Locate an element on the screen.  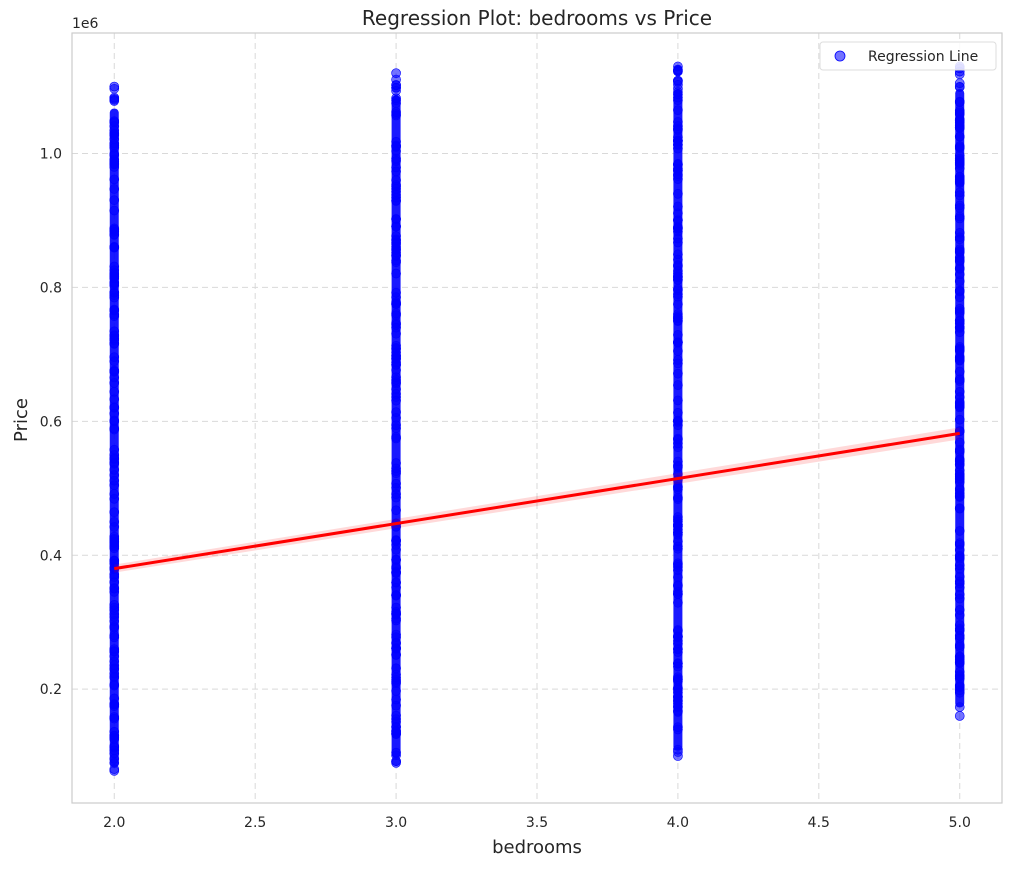
x-tick-label: 3.0 is located at coordinates (396, 823).